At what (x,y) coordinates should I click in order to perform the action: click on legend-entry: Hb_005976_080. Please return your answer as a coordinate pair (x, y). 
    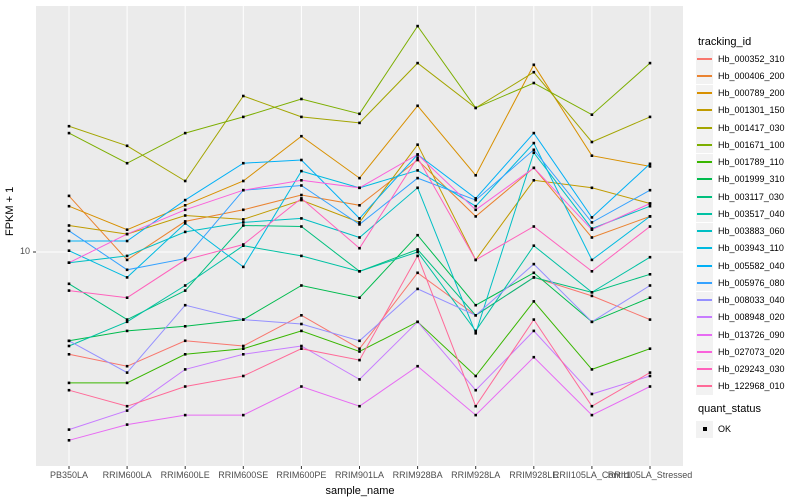
    Looking at the image, I should click on (740, 283).